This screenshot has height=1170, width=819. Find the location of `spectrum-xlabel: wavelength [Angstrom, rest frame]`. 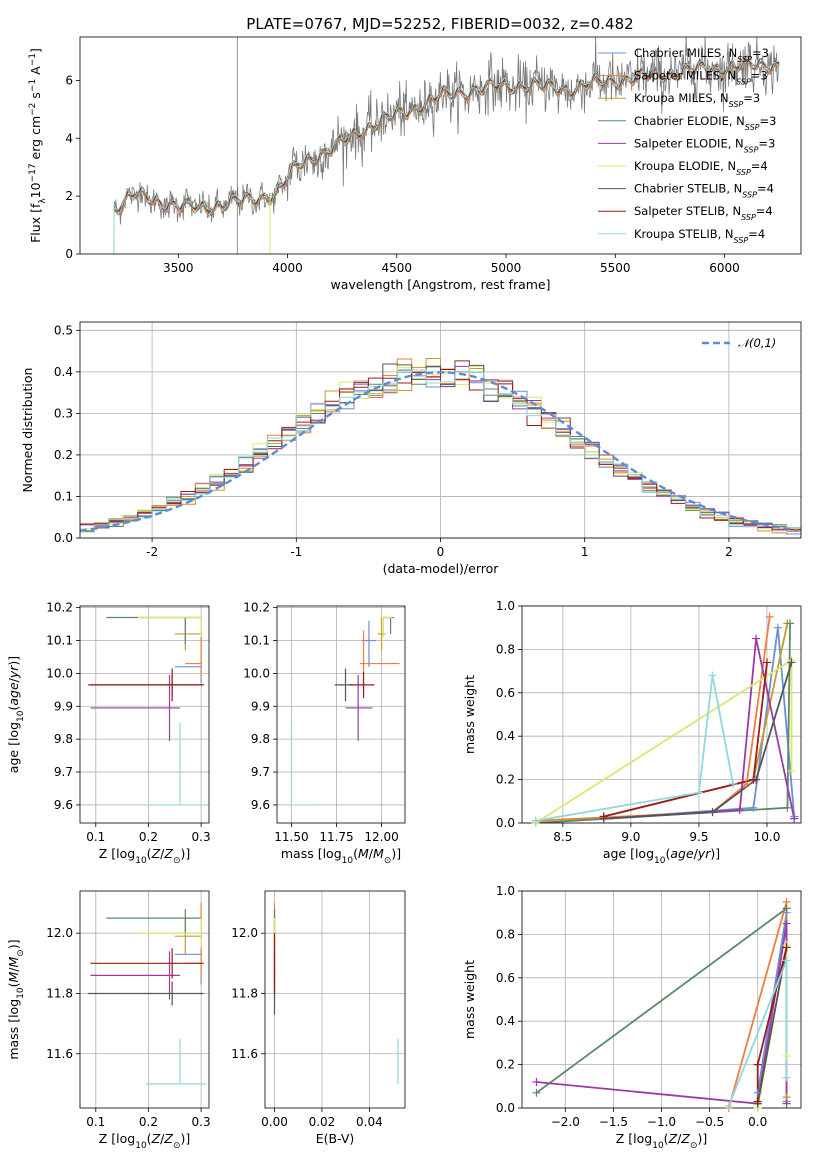

spectrum-xlabel: wavelength [Angstrom, rest frame] is located at coordinates (440, 284).